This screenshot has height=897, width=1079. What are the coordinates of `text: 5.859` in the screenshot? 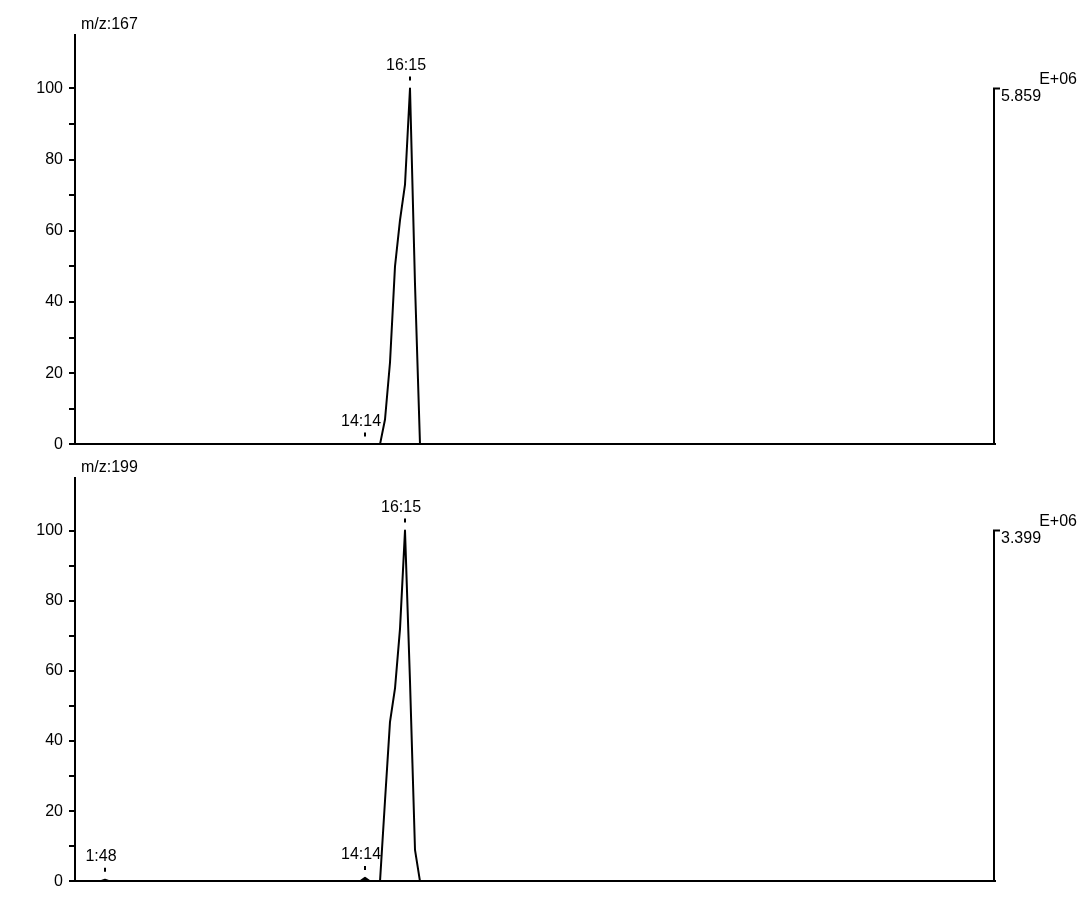 It's located at (1021, 95).